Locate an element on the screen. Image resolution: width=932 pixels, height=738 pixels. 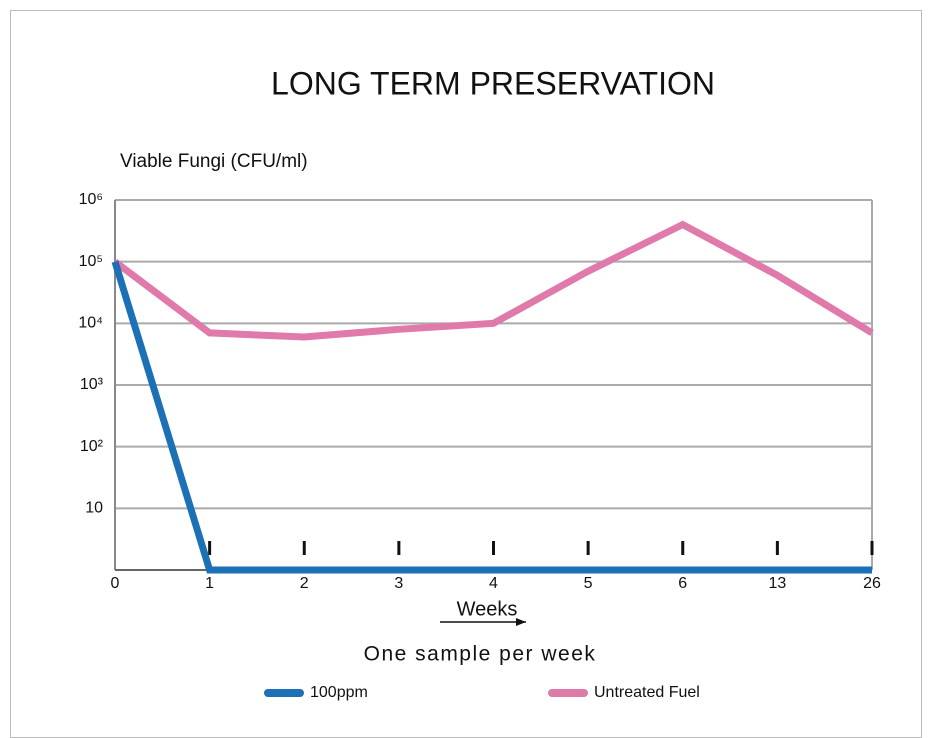
y-tick-label: 10⁵ is located at coordinates (91, 261).